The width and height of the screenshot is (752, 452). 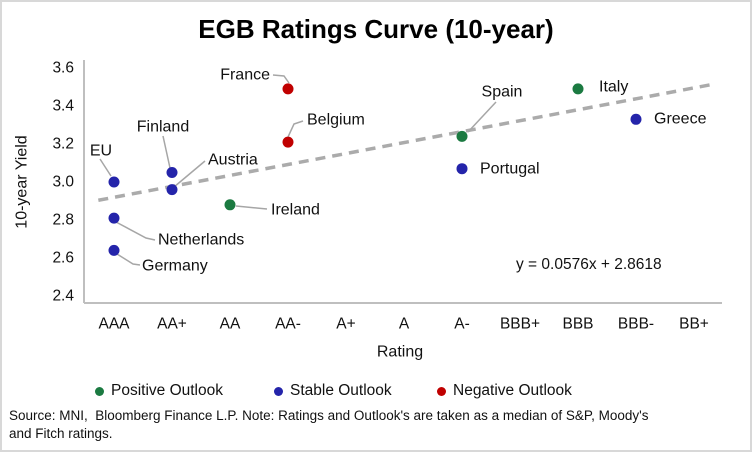 What do you see at coordinates (462, 324) in the screenshot?
I see `x-tick-label: A-` at bounding box center [462, 324].